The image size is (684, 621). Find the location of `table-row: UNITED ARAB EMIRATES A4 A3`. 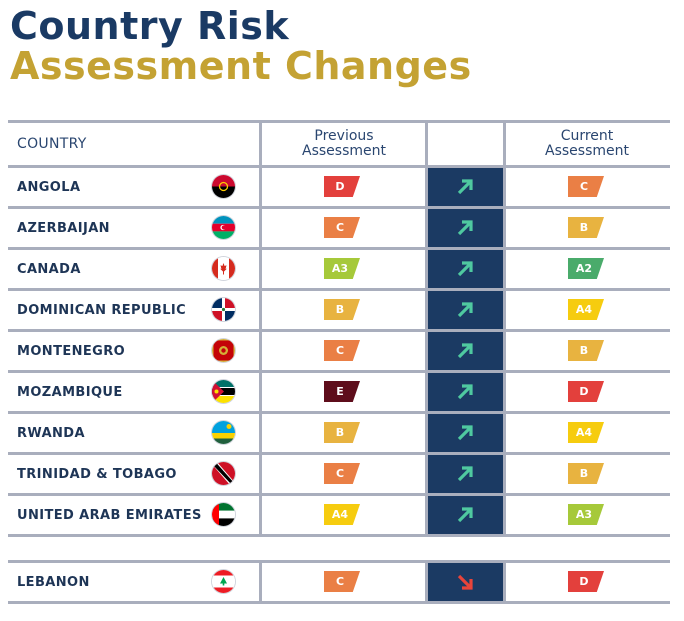

table-row: UNITED ARAB EMIRATES A4 A3 is located at coordinates (342, 515).